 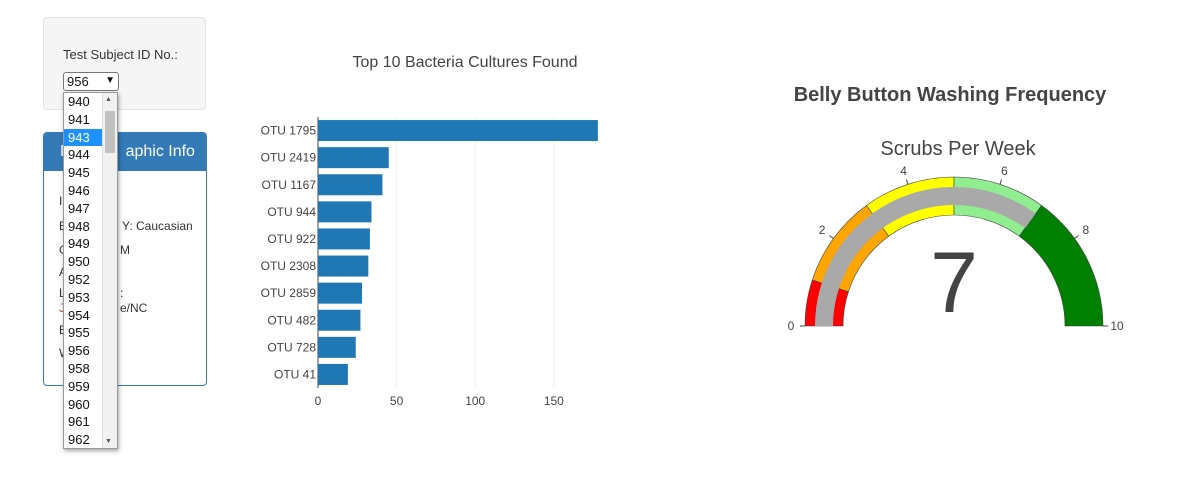 What do you see at coordinates (289, 131) in the screenshot?
I see `category-label: OTU 1795` at bounding box center [289, 131].